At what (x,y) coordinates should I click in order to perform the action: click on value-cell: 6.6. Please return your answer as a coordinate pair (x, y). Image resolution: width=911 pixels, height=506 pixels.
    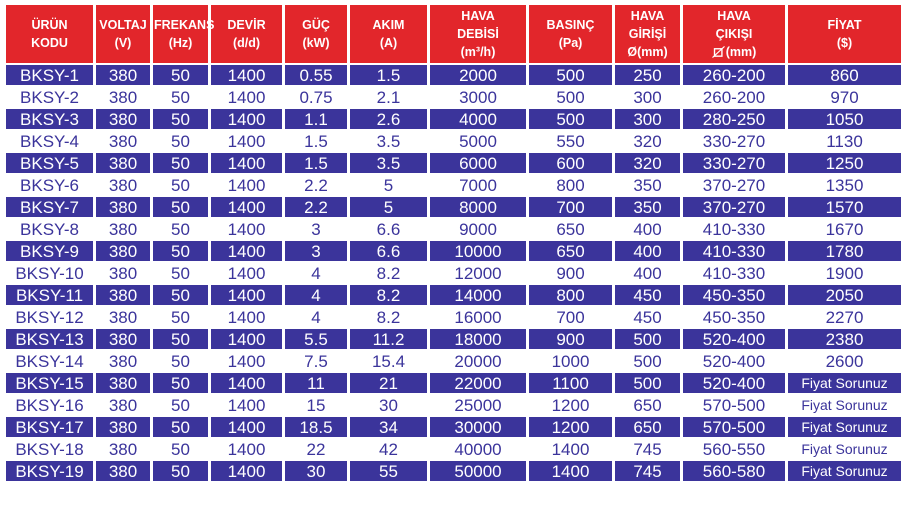
    Looking at the image, I should click on (388, 251).